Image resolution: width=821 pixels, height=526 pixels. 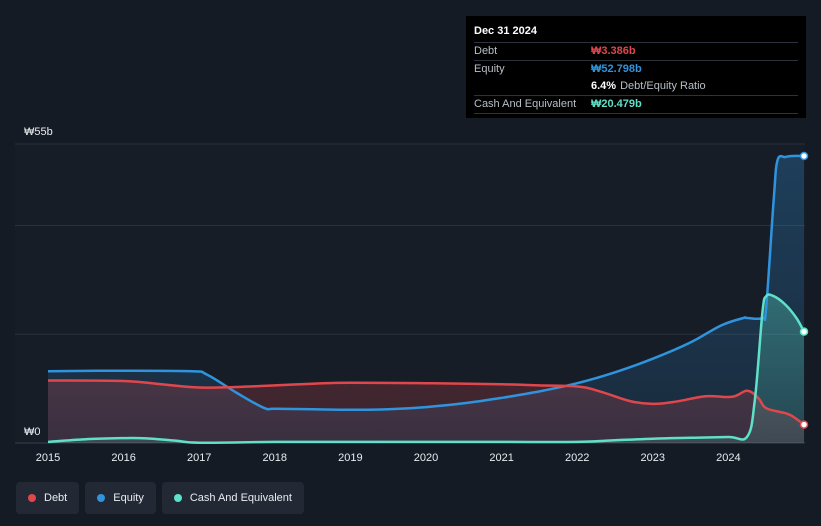 I want to click on tooltip-row-equity: Equity ₩52.798b, so click(x=636, y=69).